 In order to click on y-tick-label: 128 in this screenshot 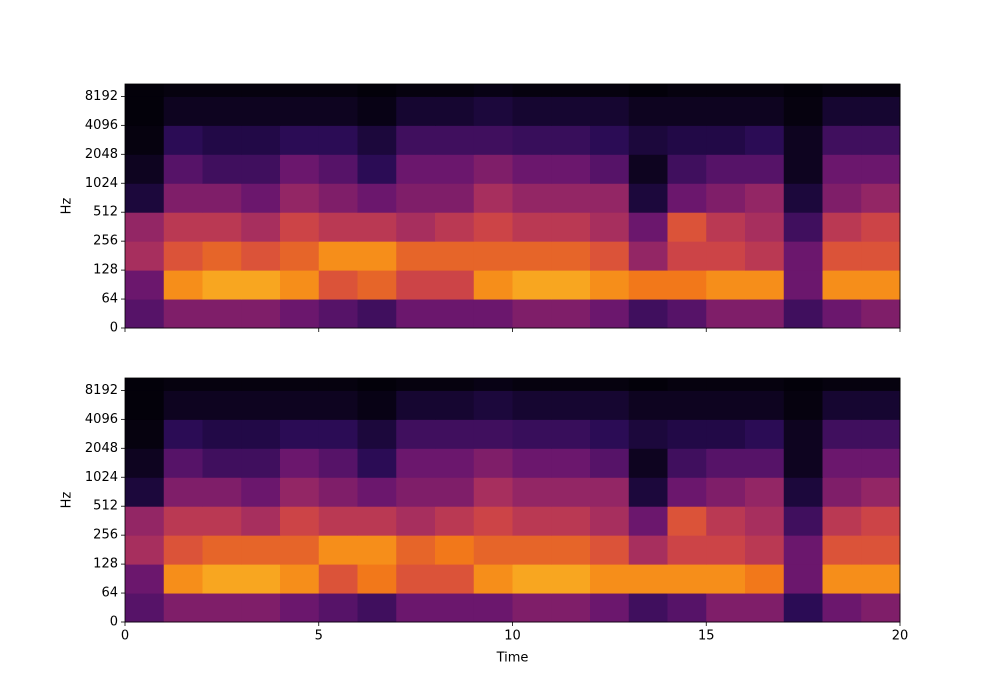, I will do `click(105, 270)`.